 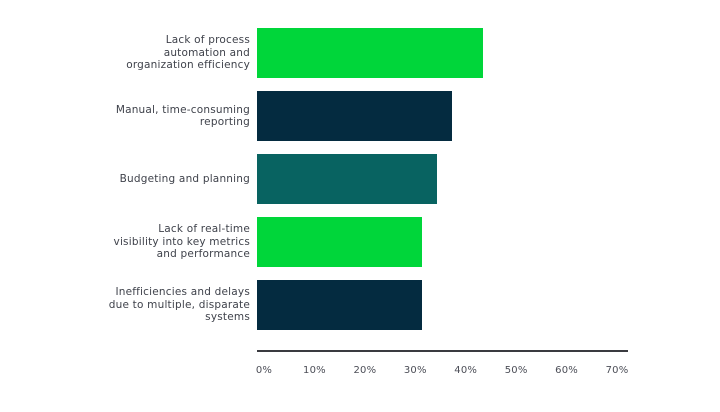 What do you see at coordinates (203, 254) in the screenshot?
I see `category-label-line: and performance` at bounding box center [203, 254].